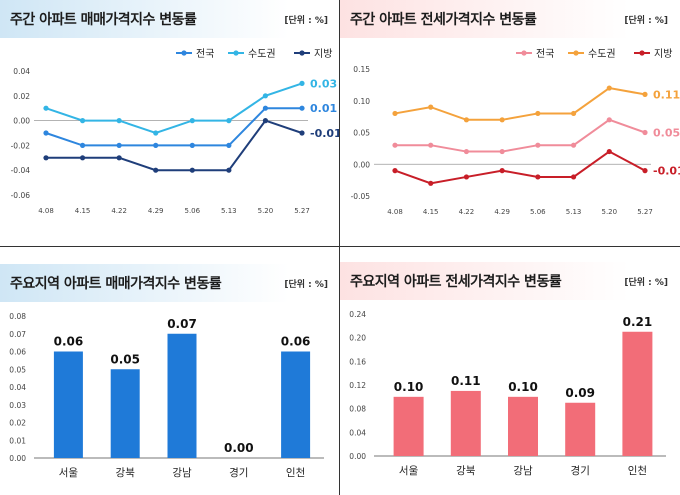  I want to click on end-value-label: -0.01, so click(666, 171).